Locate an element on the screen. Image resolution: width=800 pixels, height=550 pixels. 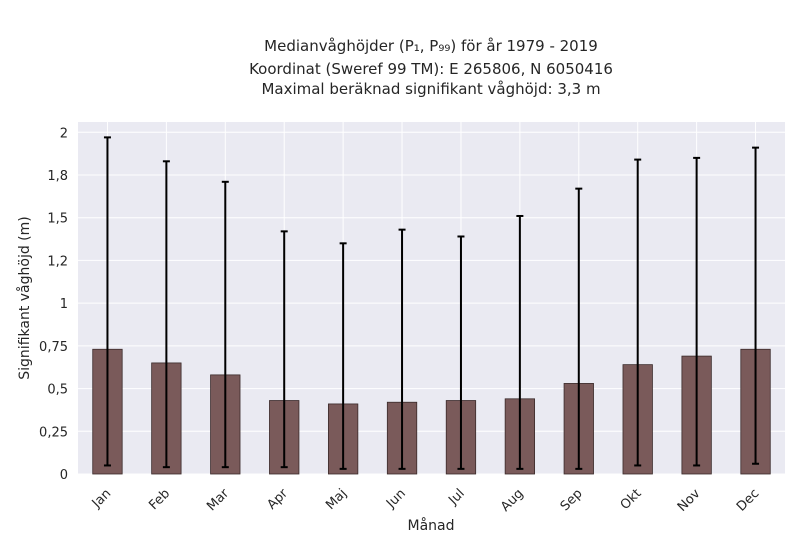
x-tick-label: Sep is located at coordinates (572, 500).